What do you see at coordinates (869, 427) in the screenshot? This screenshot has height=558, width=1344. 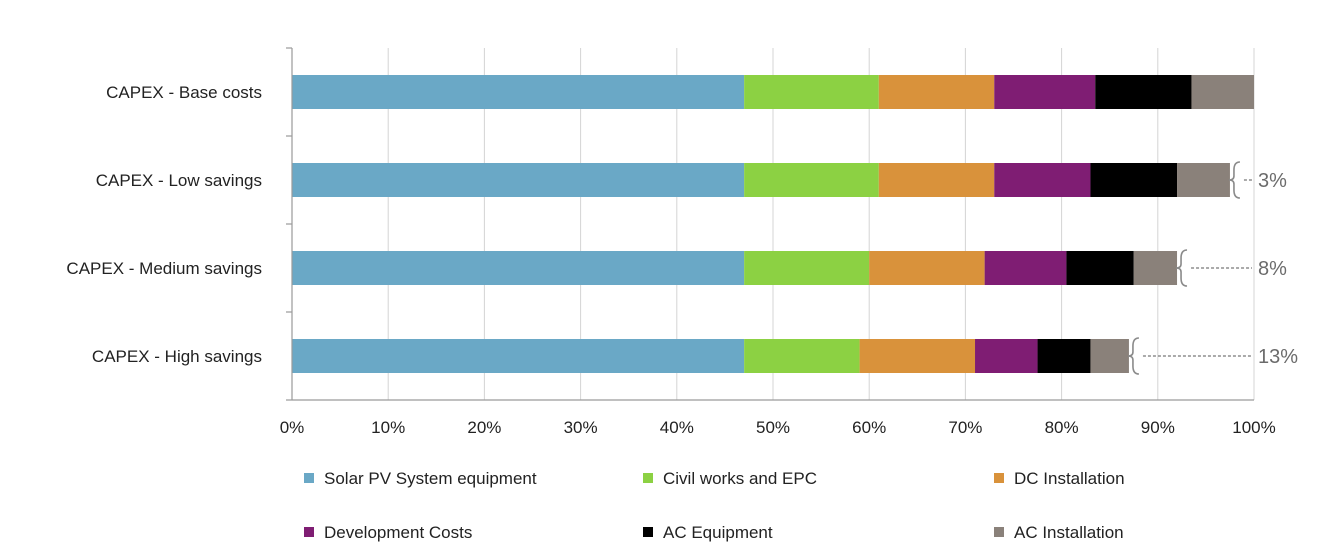 I see `x-tick-label: 60%` at bounding box center [869, 427].